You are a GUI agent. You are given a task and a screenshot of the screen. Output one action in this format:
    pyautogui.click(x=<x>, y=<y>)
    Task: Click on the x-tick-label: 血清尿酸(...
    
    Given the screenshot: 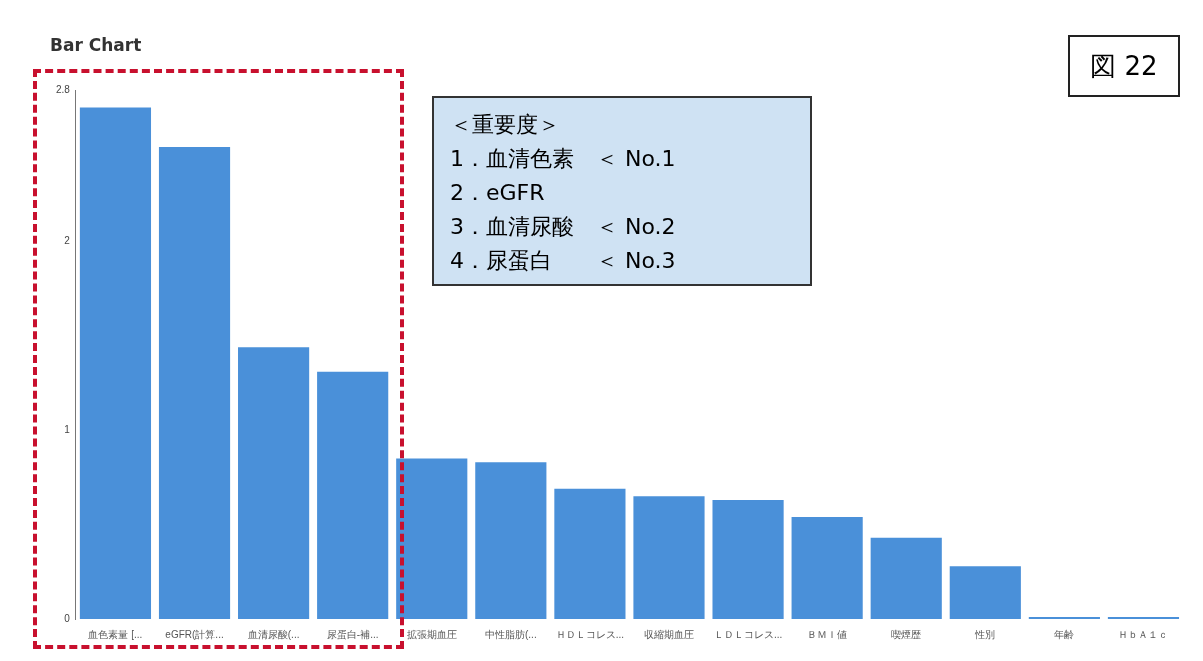 What is the action you would take?
    pyautogui.click(x=273, y=634)
    